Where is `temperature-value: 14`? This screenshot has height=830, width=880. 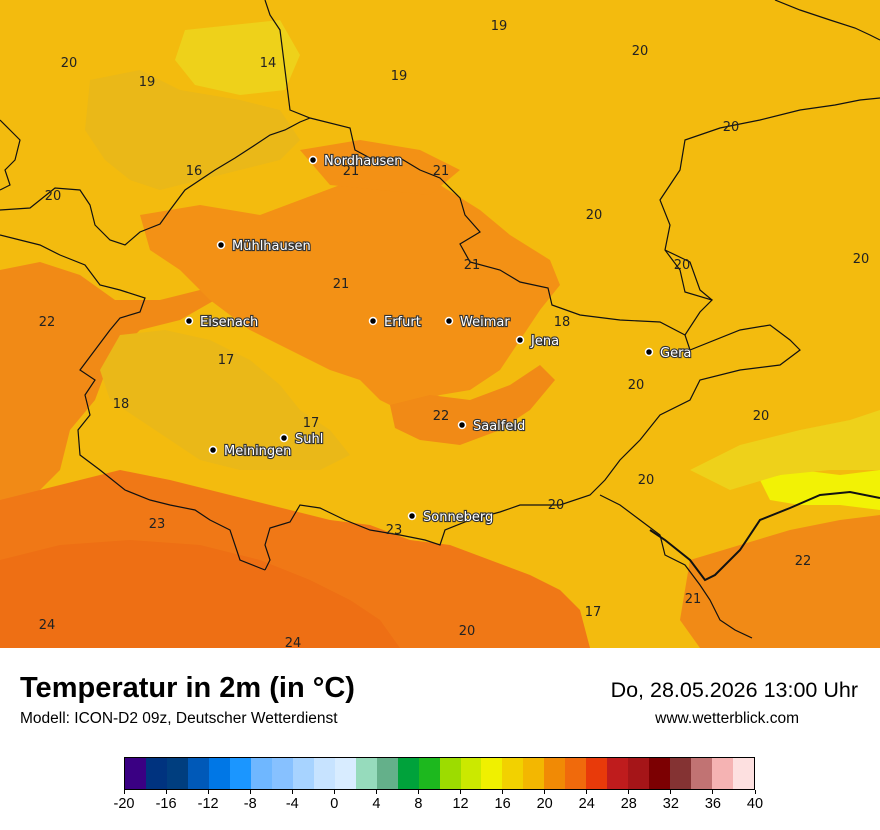
temperature-value: 14 is located at coordinates (268, 63).